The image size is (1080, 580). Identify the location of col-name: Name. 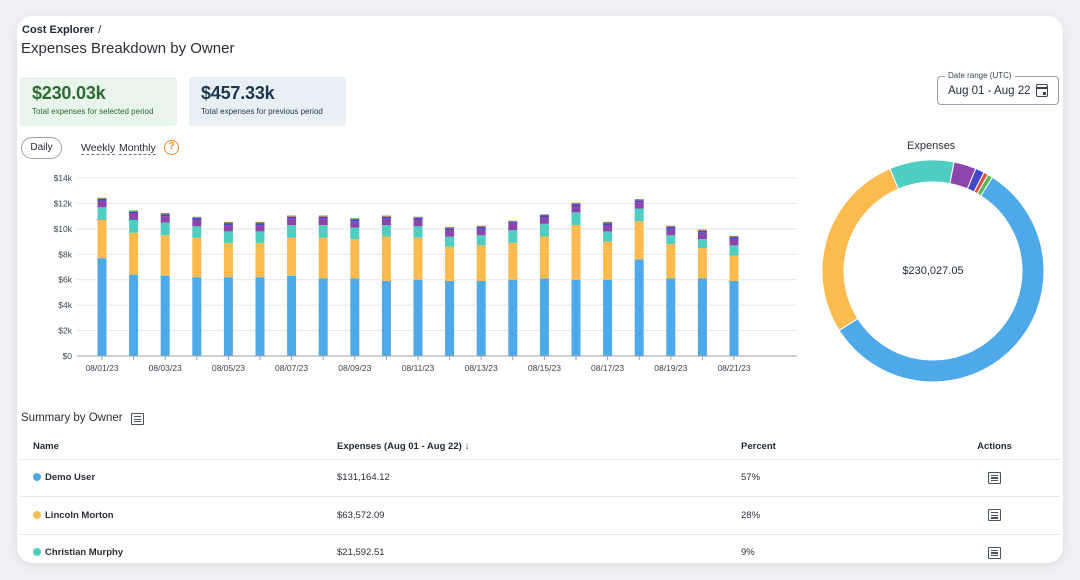
(173, 447).